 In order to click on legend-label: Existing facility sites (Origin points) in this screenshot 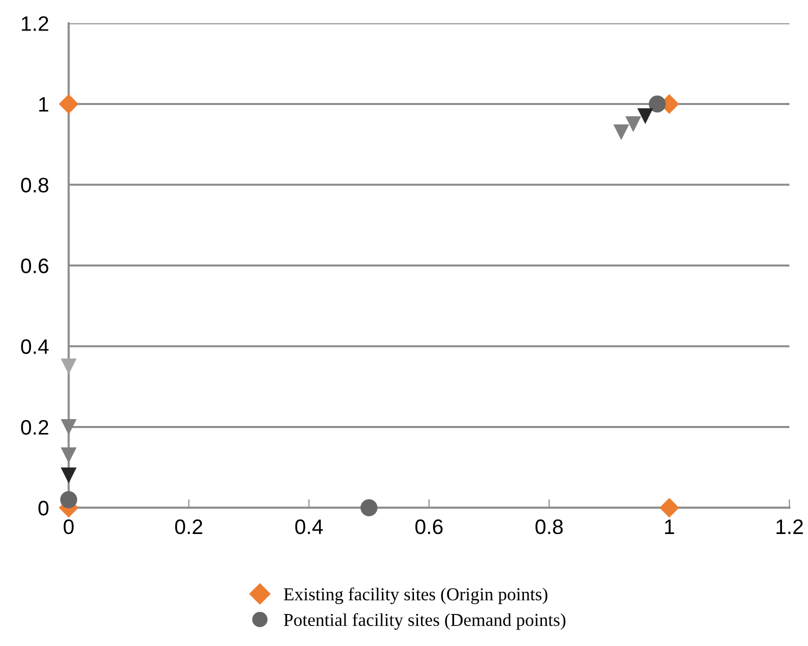, I will do `click(416, 596)`.